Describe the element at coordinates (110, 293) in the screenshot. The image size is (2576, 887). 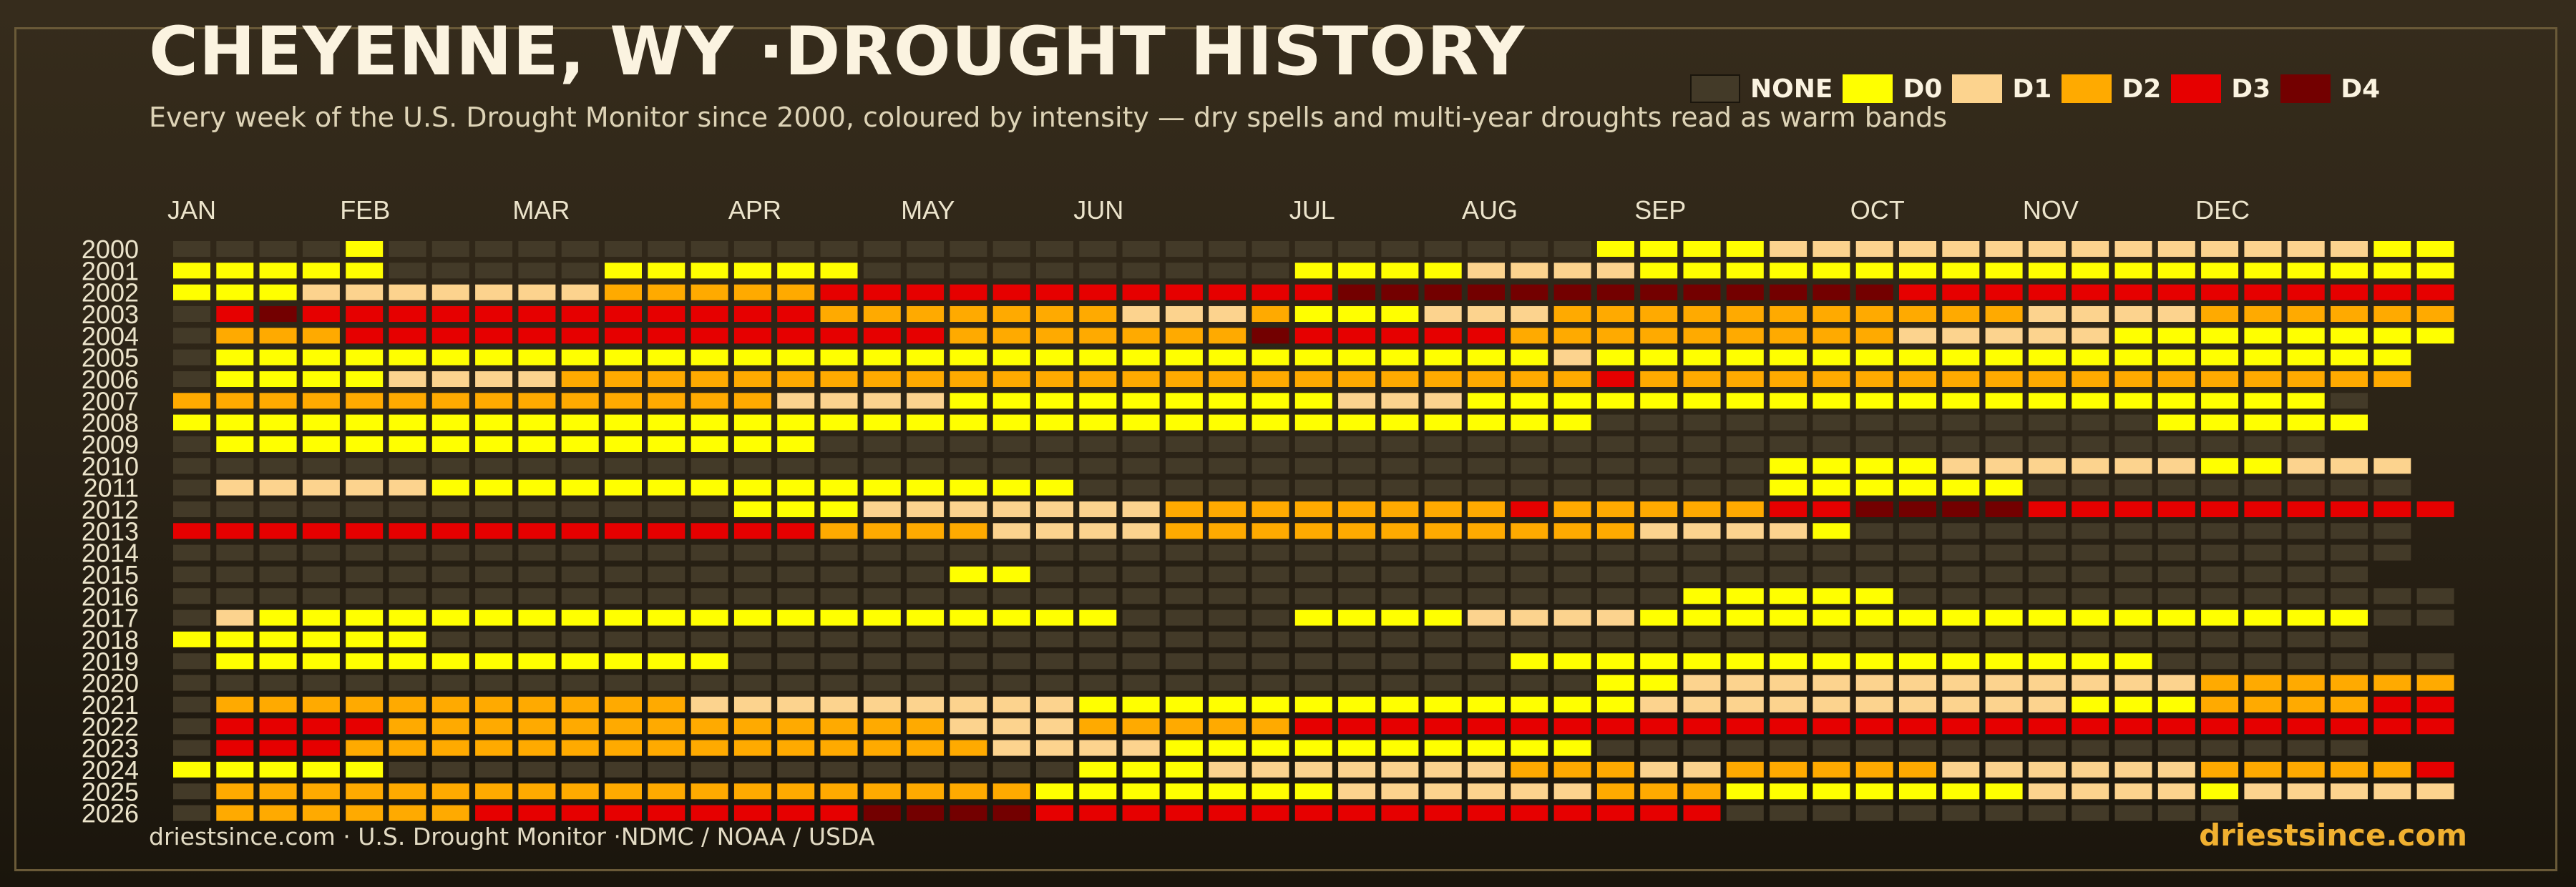
I see `year-label-2002: 2002` at that location.